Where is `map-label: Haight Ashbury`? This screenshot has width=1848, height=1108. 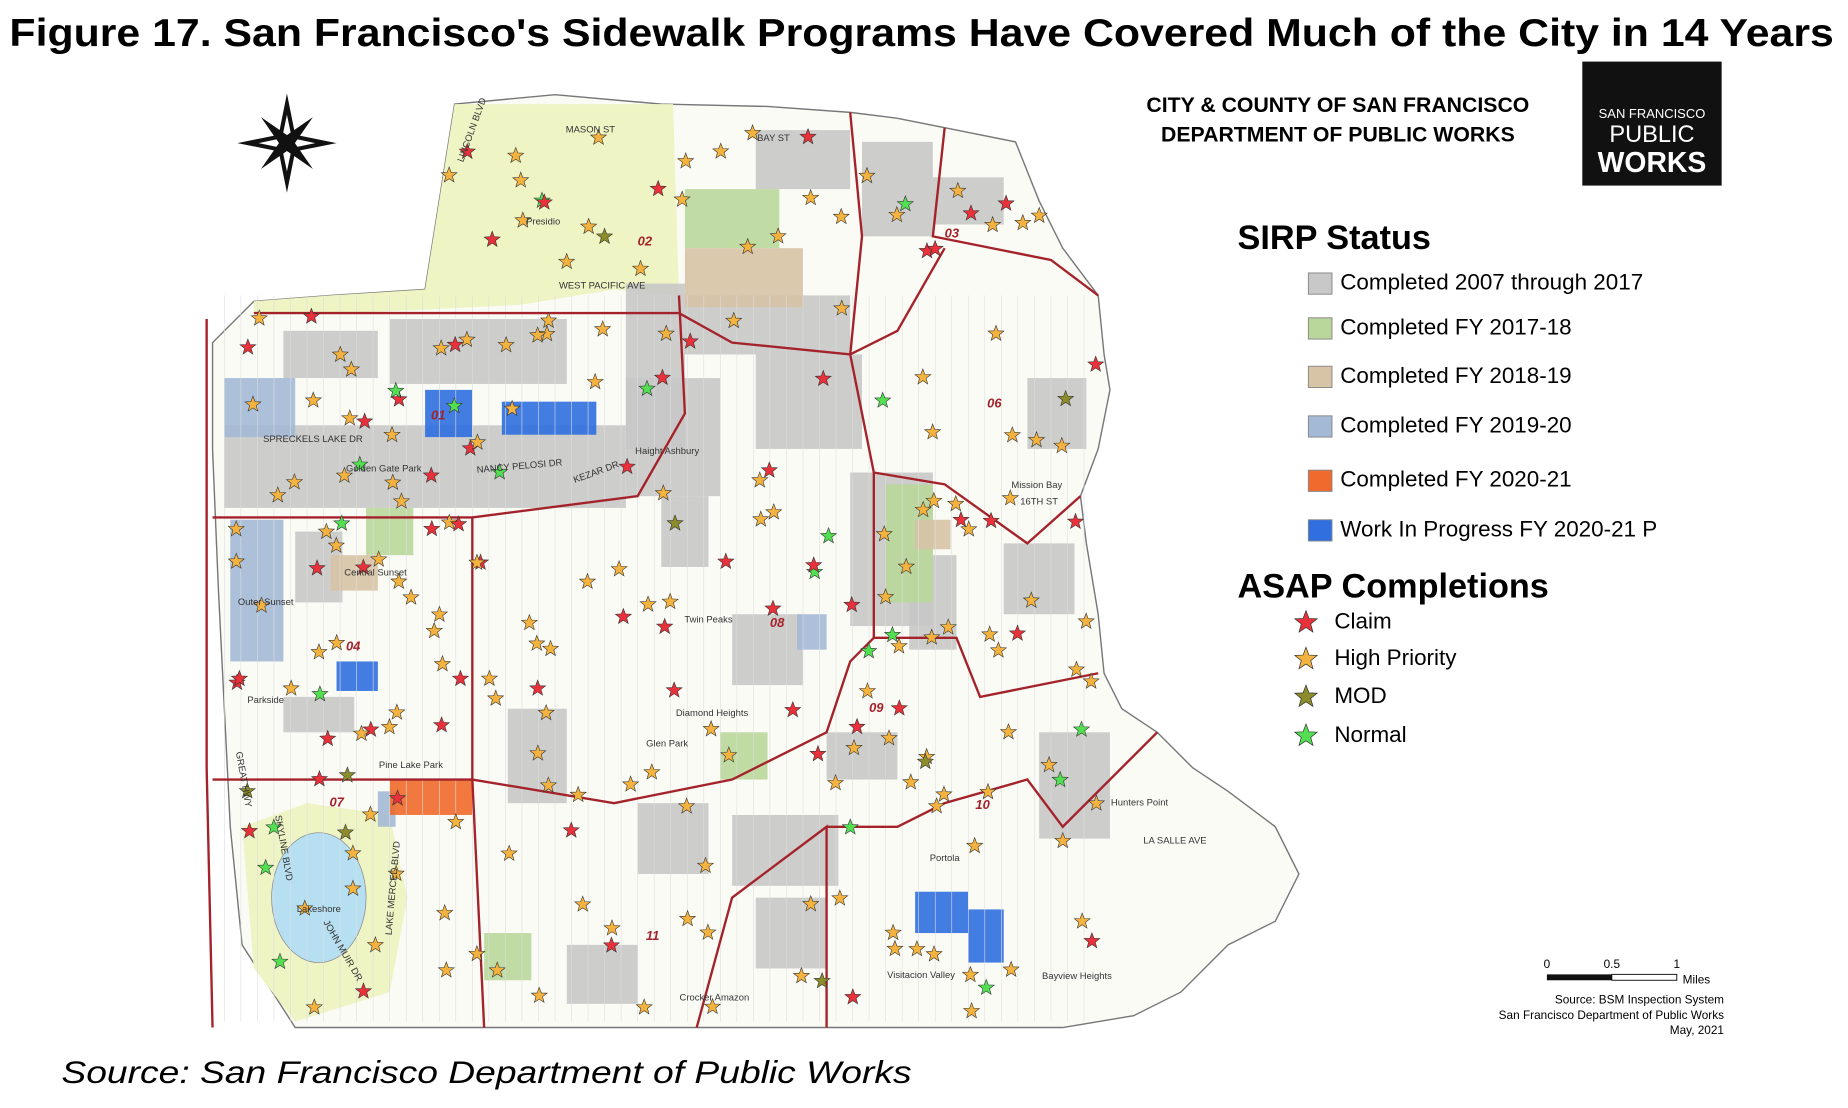
map-label: Haight Ashbury is located at coordinates (667, 451).